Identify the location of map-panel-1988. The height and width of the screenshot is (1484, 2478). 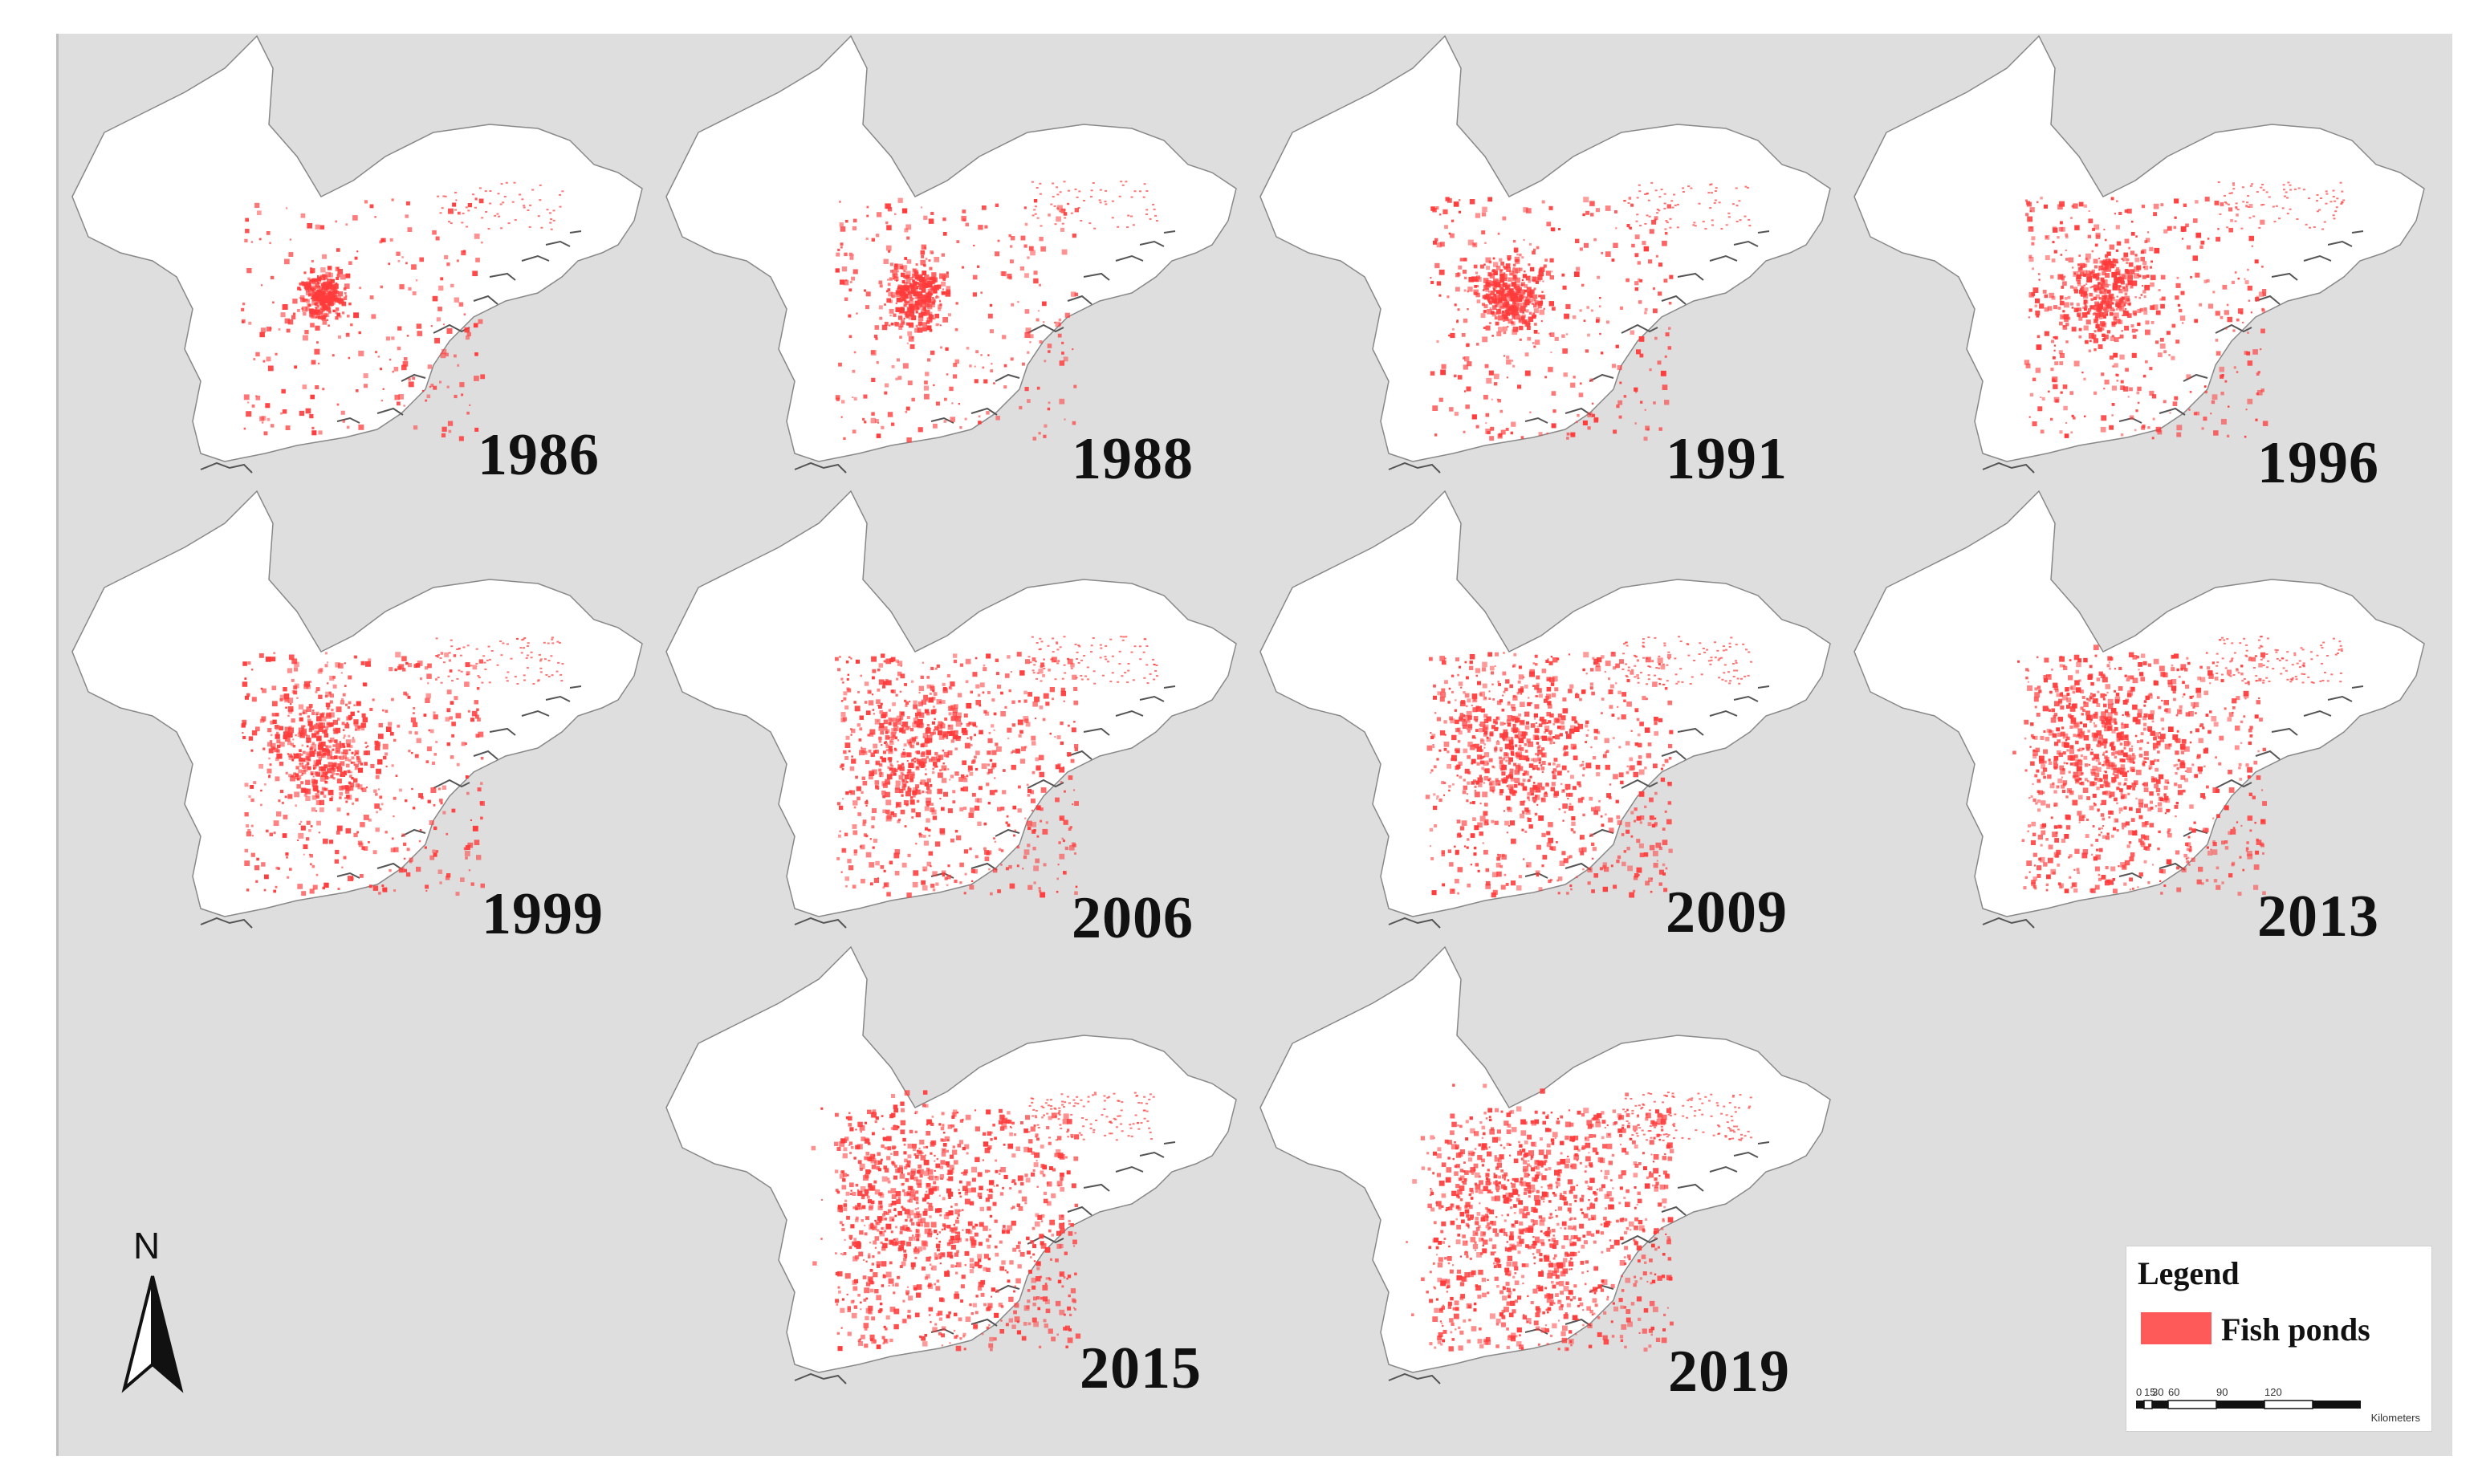
(951, 254).